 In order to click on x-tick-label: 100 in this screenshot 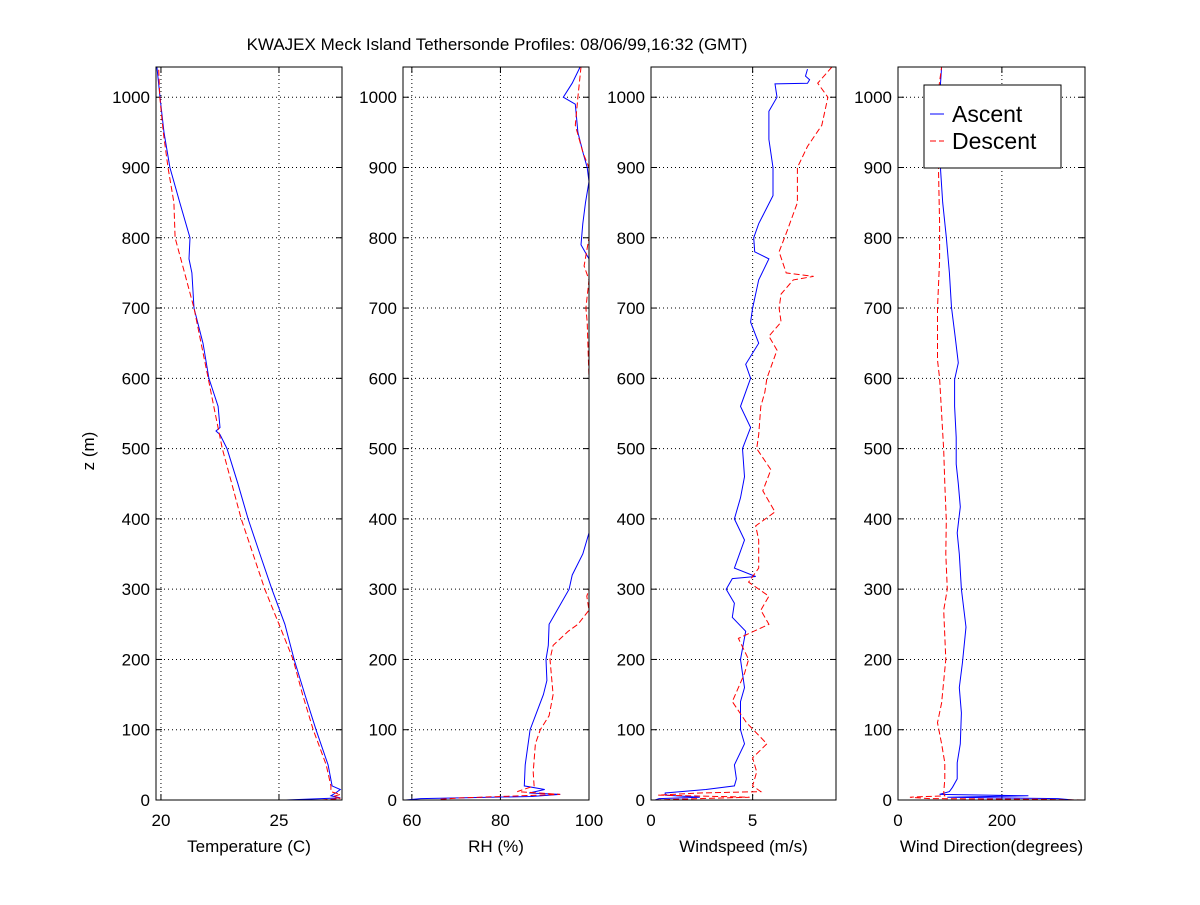, I will do `click(589, 820)`.